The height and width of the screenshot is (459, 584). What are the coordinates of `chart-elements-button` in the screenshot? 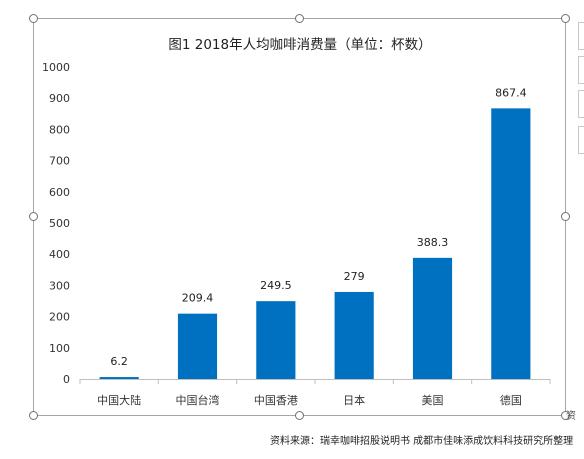 It's located at (581, 36).